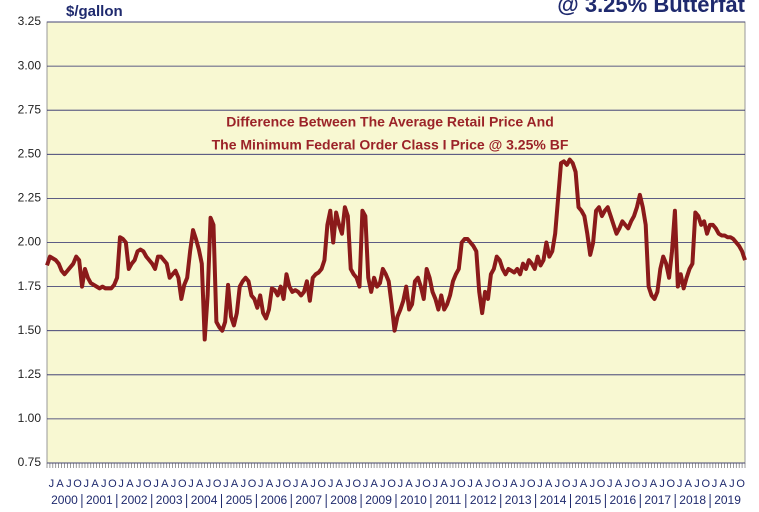  I want to click on y-tick-label: 2.75, so click(30, 109).